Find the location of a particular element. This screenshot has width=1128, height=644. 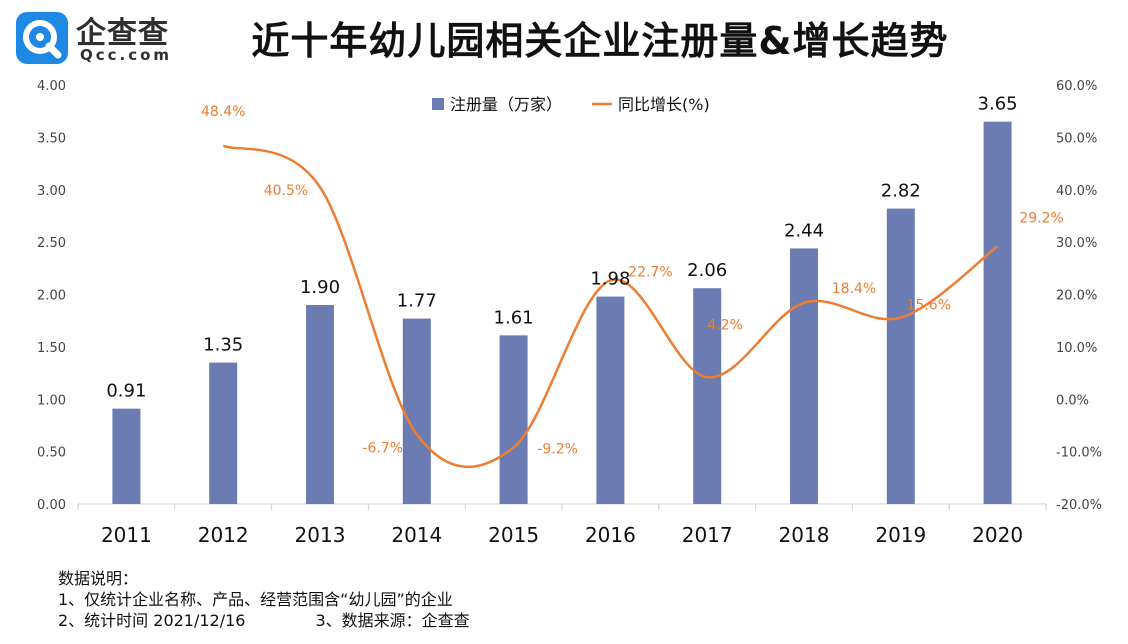

y-right-tick-label: 60.0% is located at coordinates (1076, 86).